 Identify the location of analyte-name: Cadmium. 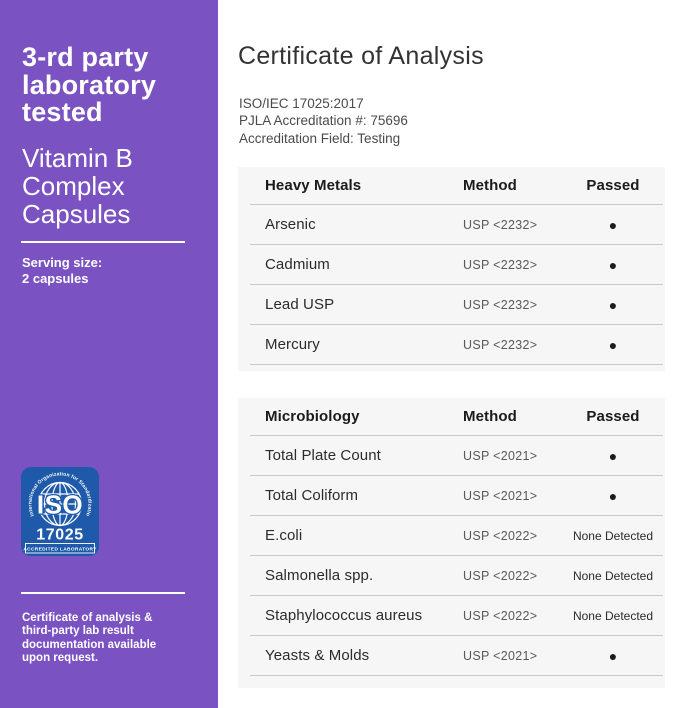
(297, 264).